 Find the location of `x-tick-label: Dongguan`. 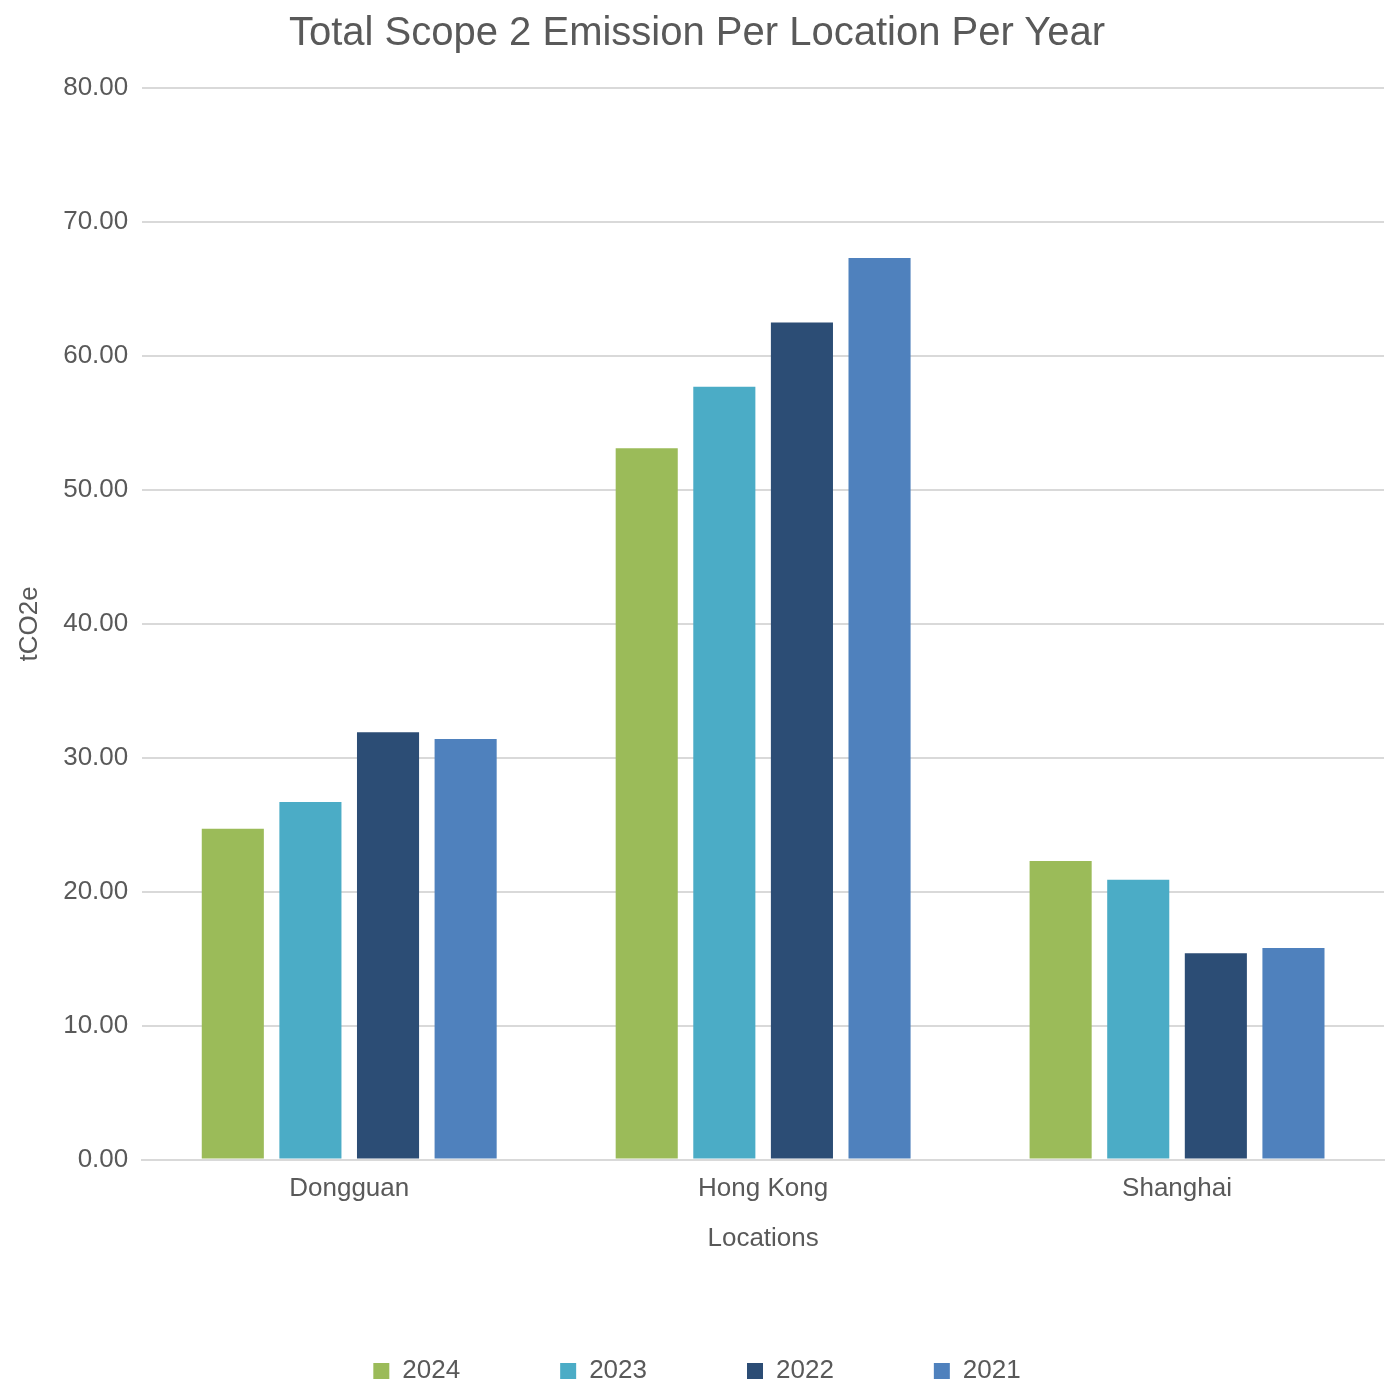

x-tick-label: Dongguan is located at coordinates (349, 1187).